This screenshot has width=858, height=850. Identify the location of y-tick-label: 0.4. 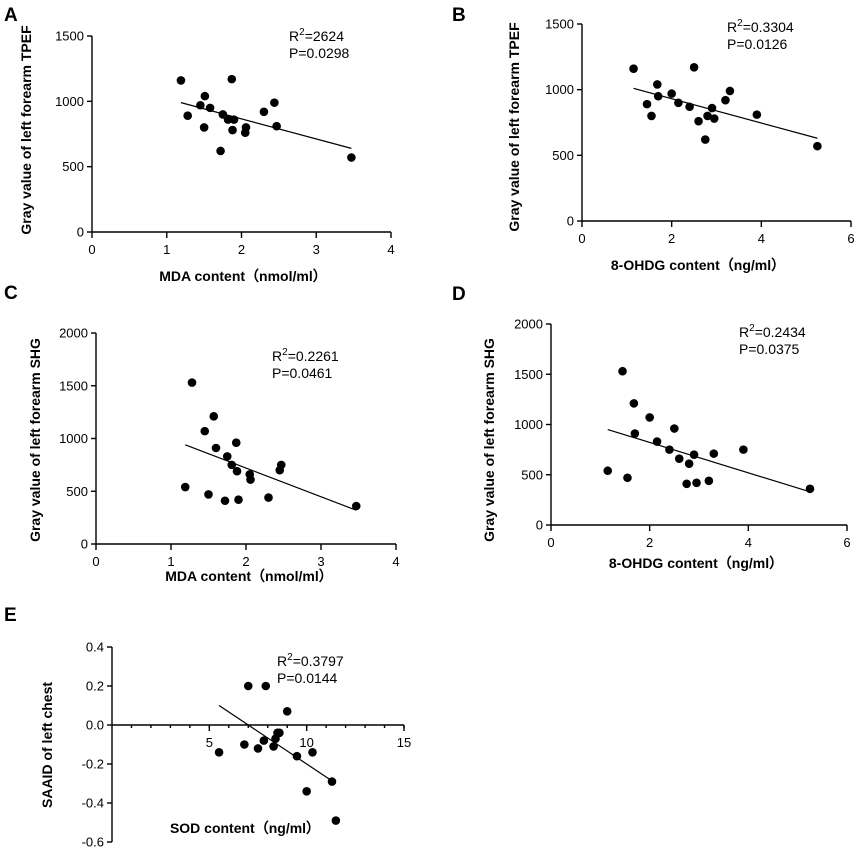
(95, 647).